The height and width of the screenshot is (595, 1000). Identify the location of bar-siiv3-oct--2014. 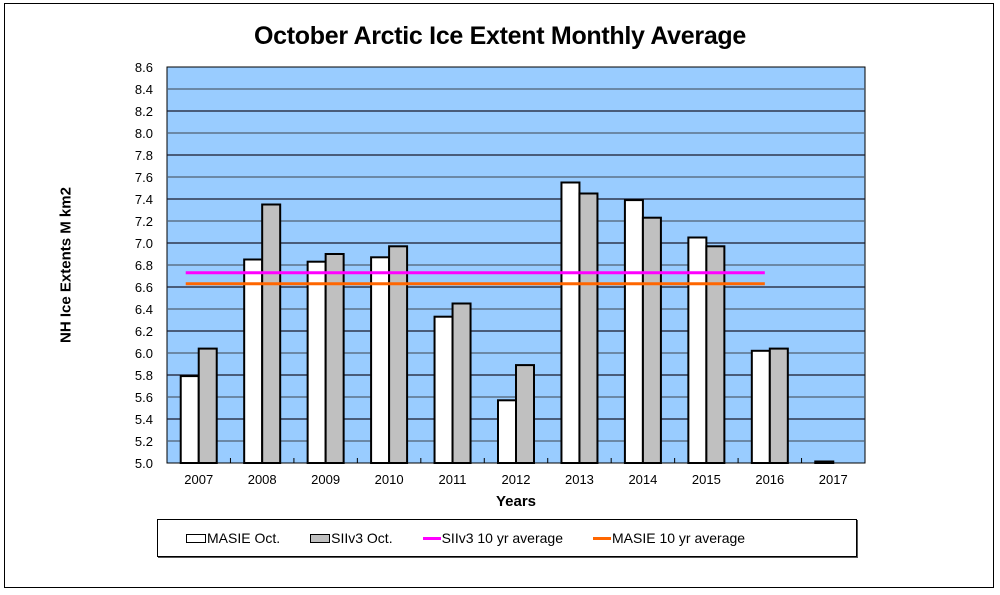
(651, 340).